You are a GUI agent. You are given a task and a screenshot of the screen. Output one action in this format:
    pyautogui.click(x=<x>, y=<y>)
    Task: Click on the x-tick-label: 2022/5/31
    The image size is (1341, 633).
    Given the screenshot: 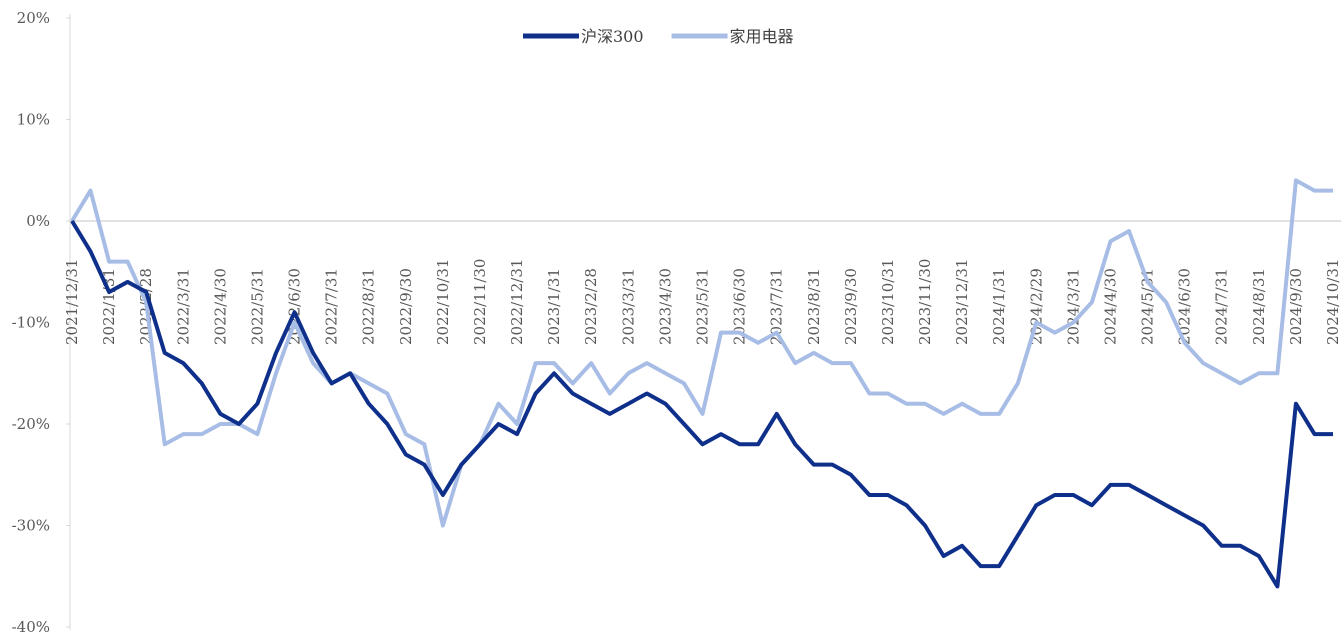 What is the action you would take?
    pyautogui.click(x=257, y=306)
    